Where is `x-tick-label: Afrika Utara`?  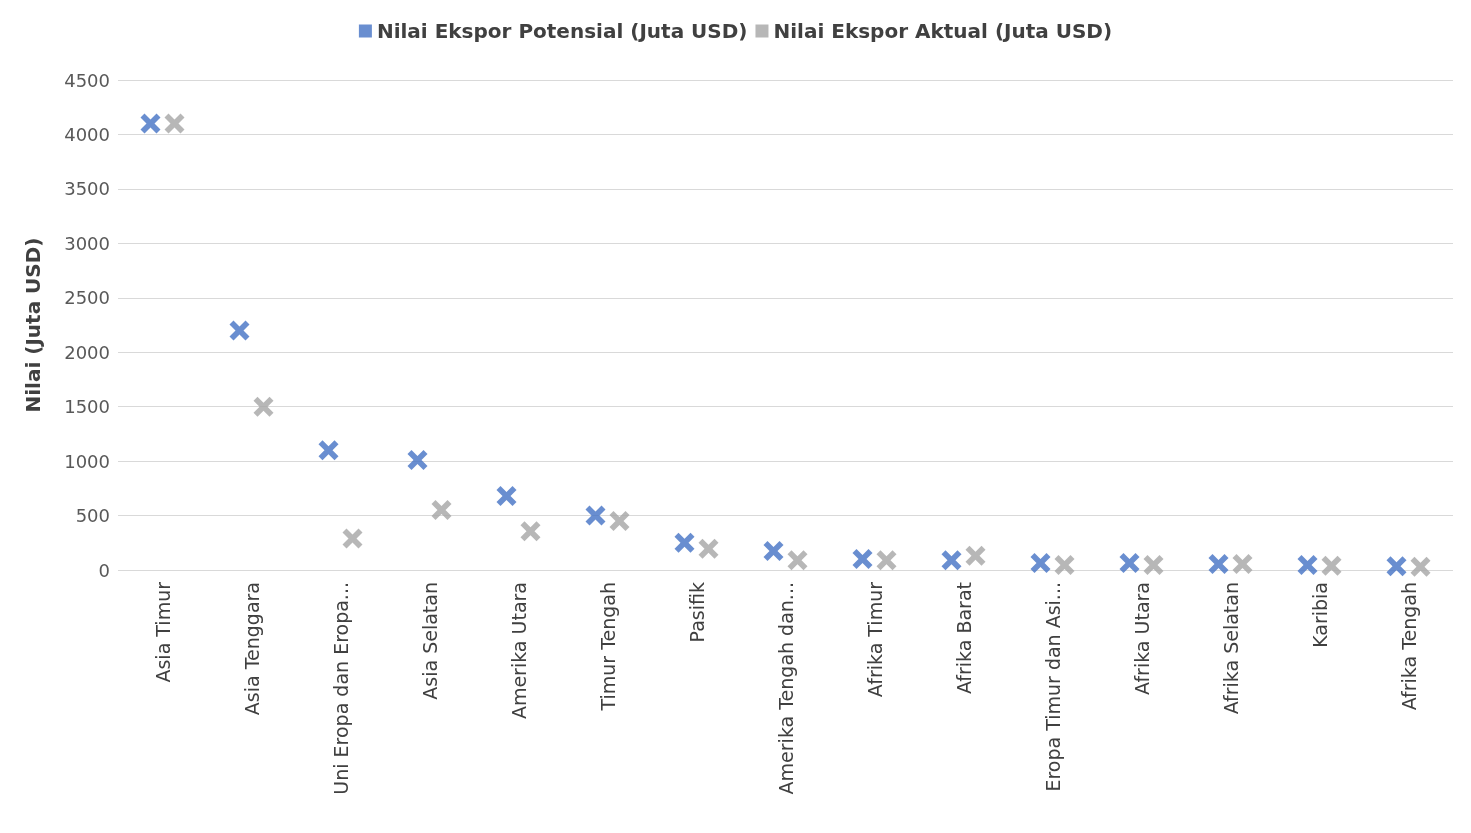
x-tick-label: Afrika Utara is located at coordinates (1141, 638).